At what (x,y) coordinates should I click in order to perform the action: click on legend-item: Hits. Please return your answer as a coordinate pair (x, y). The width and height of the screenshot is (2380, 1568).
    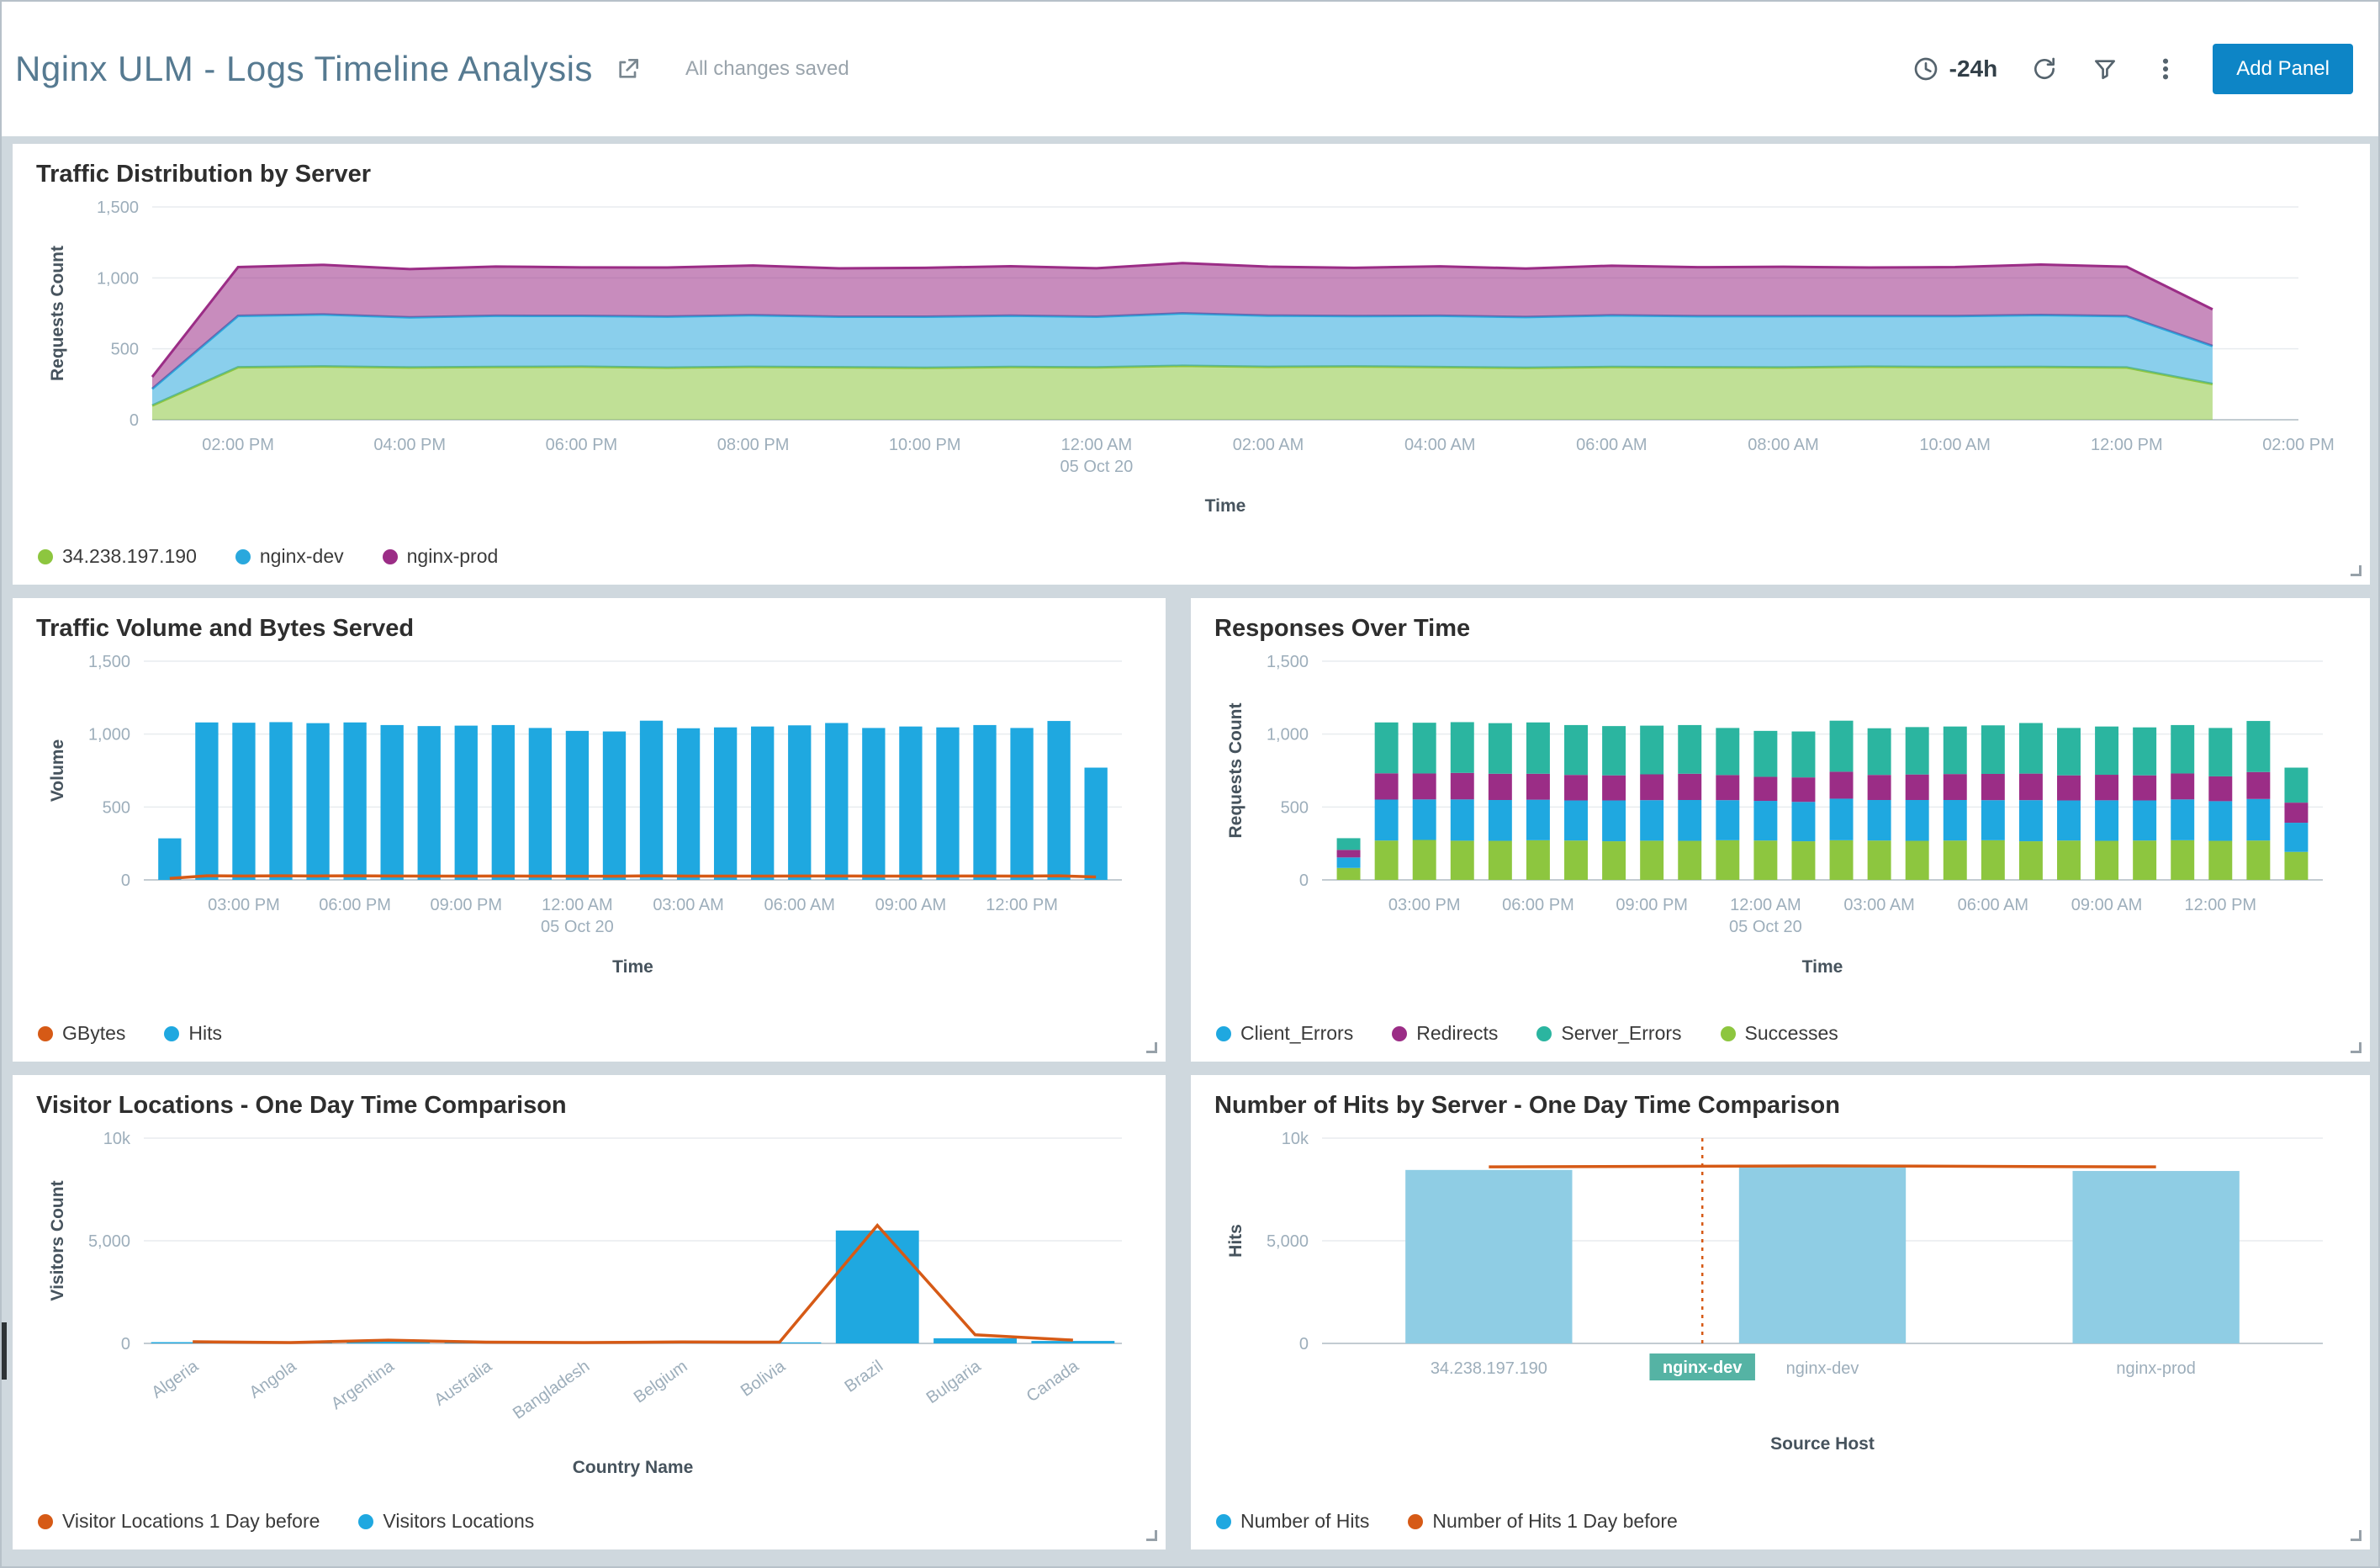
    Looking at the image, I should click on (193, 1033).